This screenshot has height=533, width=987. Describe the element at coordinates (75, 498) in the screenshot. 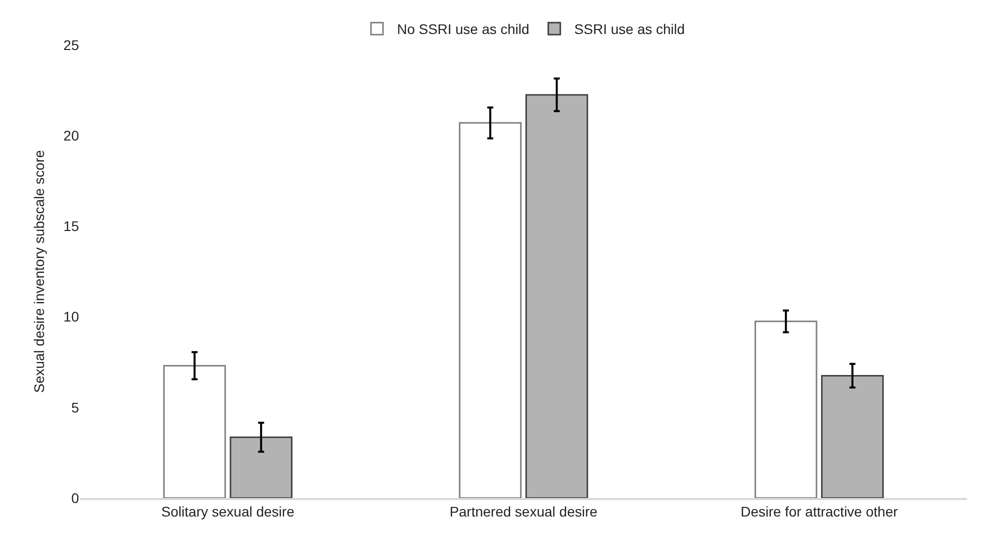

I see `y-tick-label: 0` at that location.